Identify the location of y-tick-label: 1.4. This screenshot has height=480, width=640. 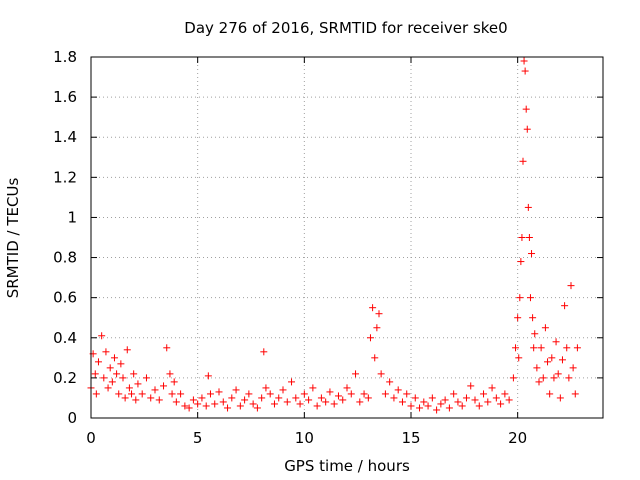
(65, 137).